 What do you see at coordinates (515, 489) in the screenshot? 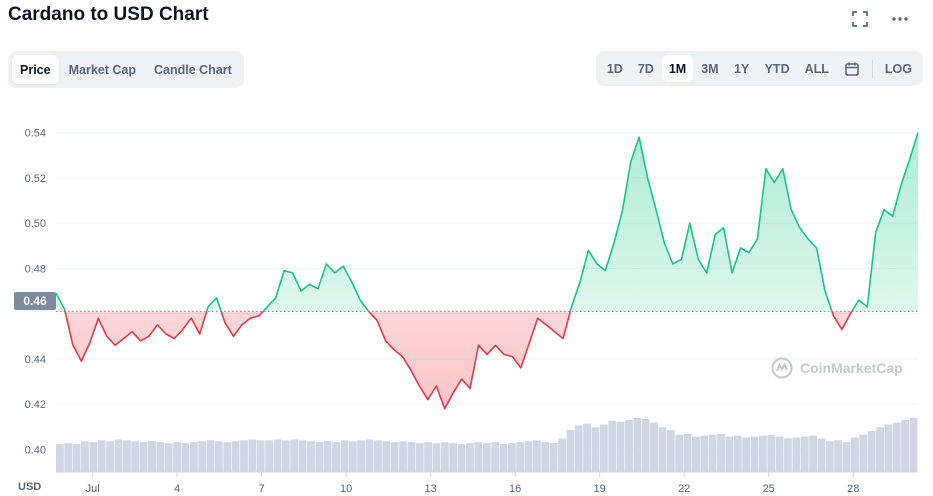
I see `x-tick-label: 16` at bounding box center [515, 489].